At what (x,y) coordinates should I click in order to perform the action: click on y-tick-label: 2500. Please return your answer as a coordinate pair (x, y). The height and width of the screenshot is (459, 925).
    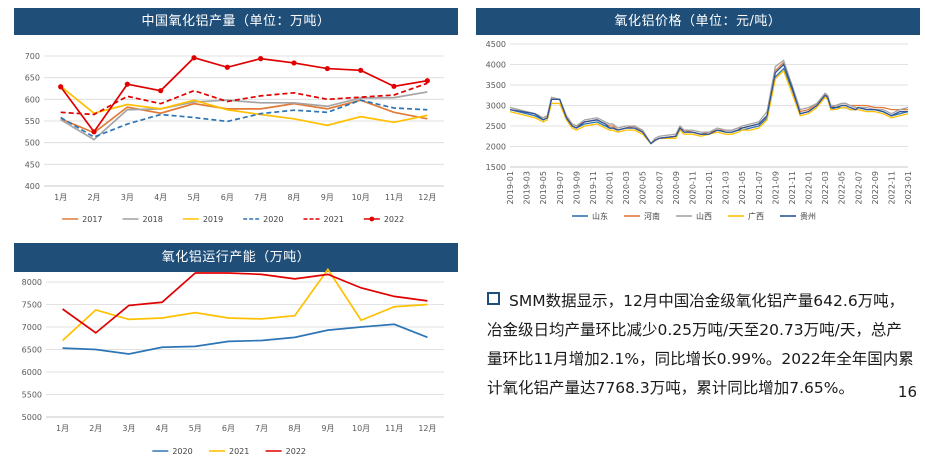
    Looking at the image, I should click on (496, 126).